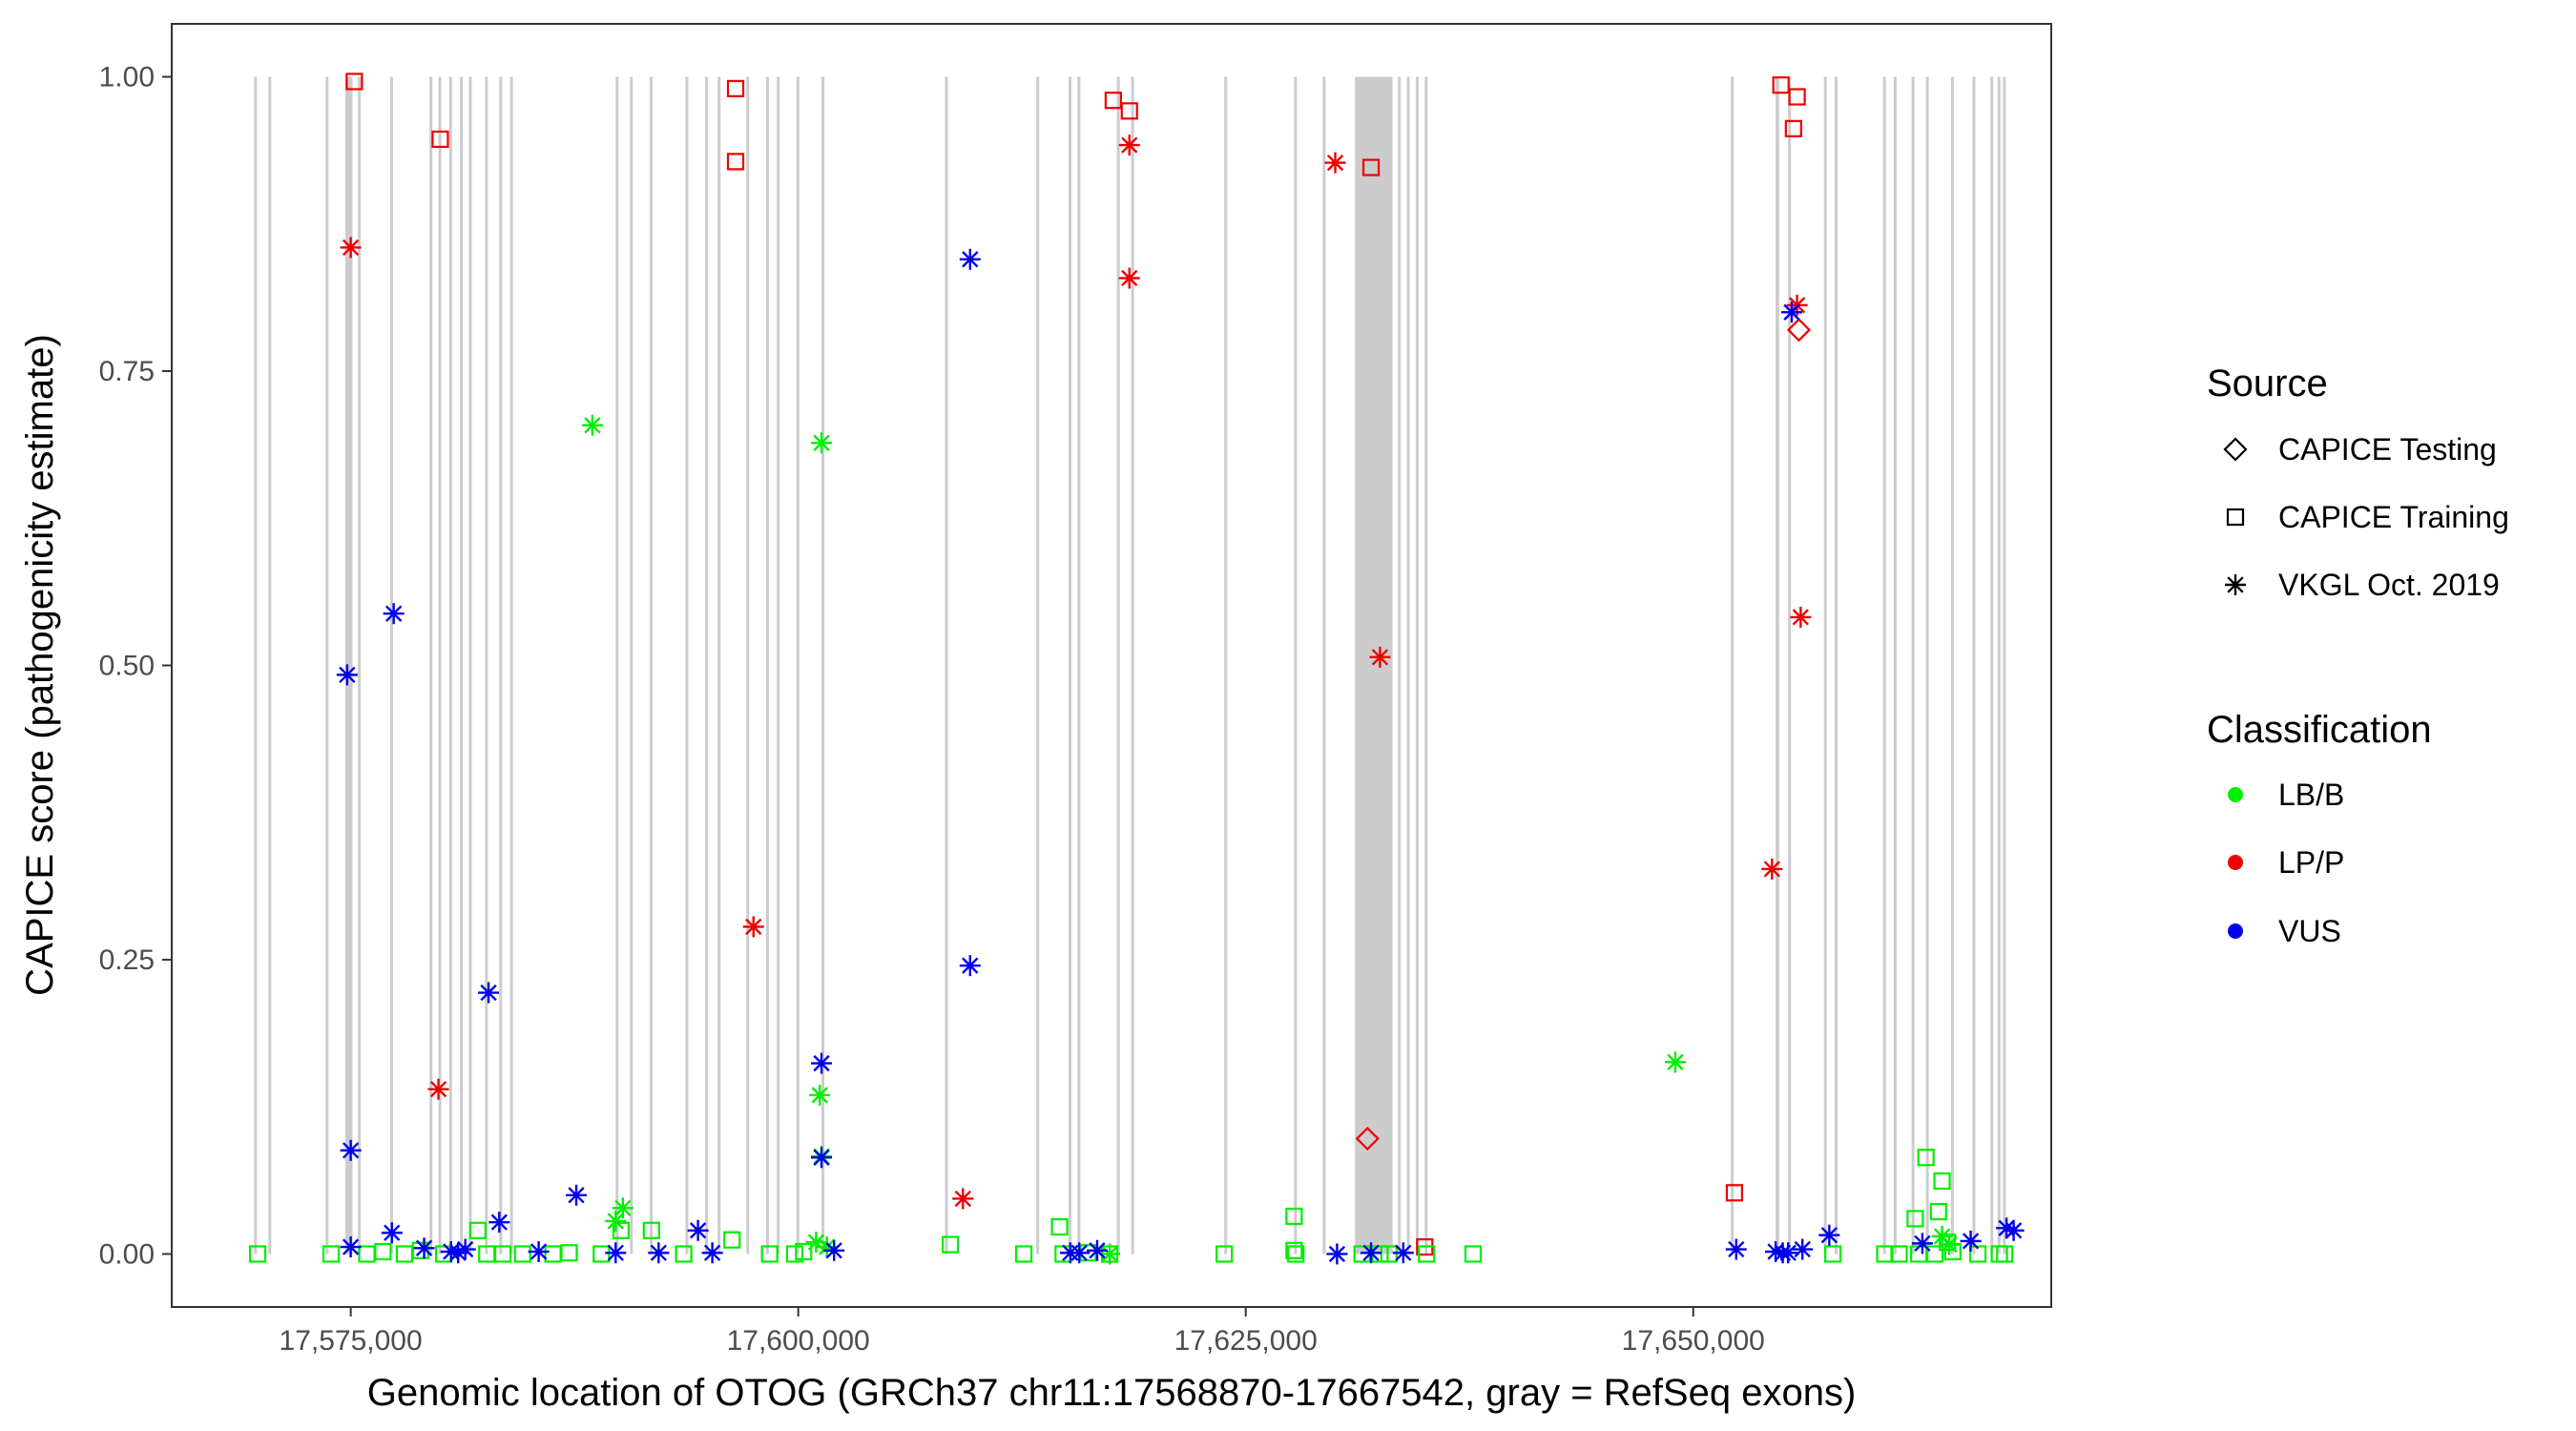  I want to click on legend-source-symbol, so click(2235, 449).